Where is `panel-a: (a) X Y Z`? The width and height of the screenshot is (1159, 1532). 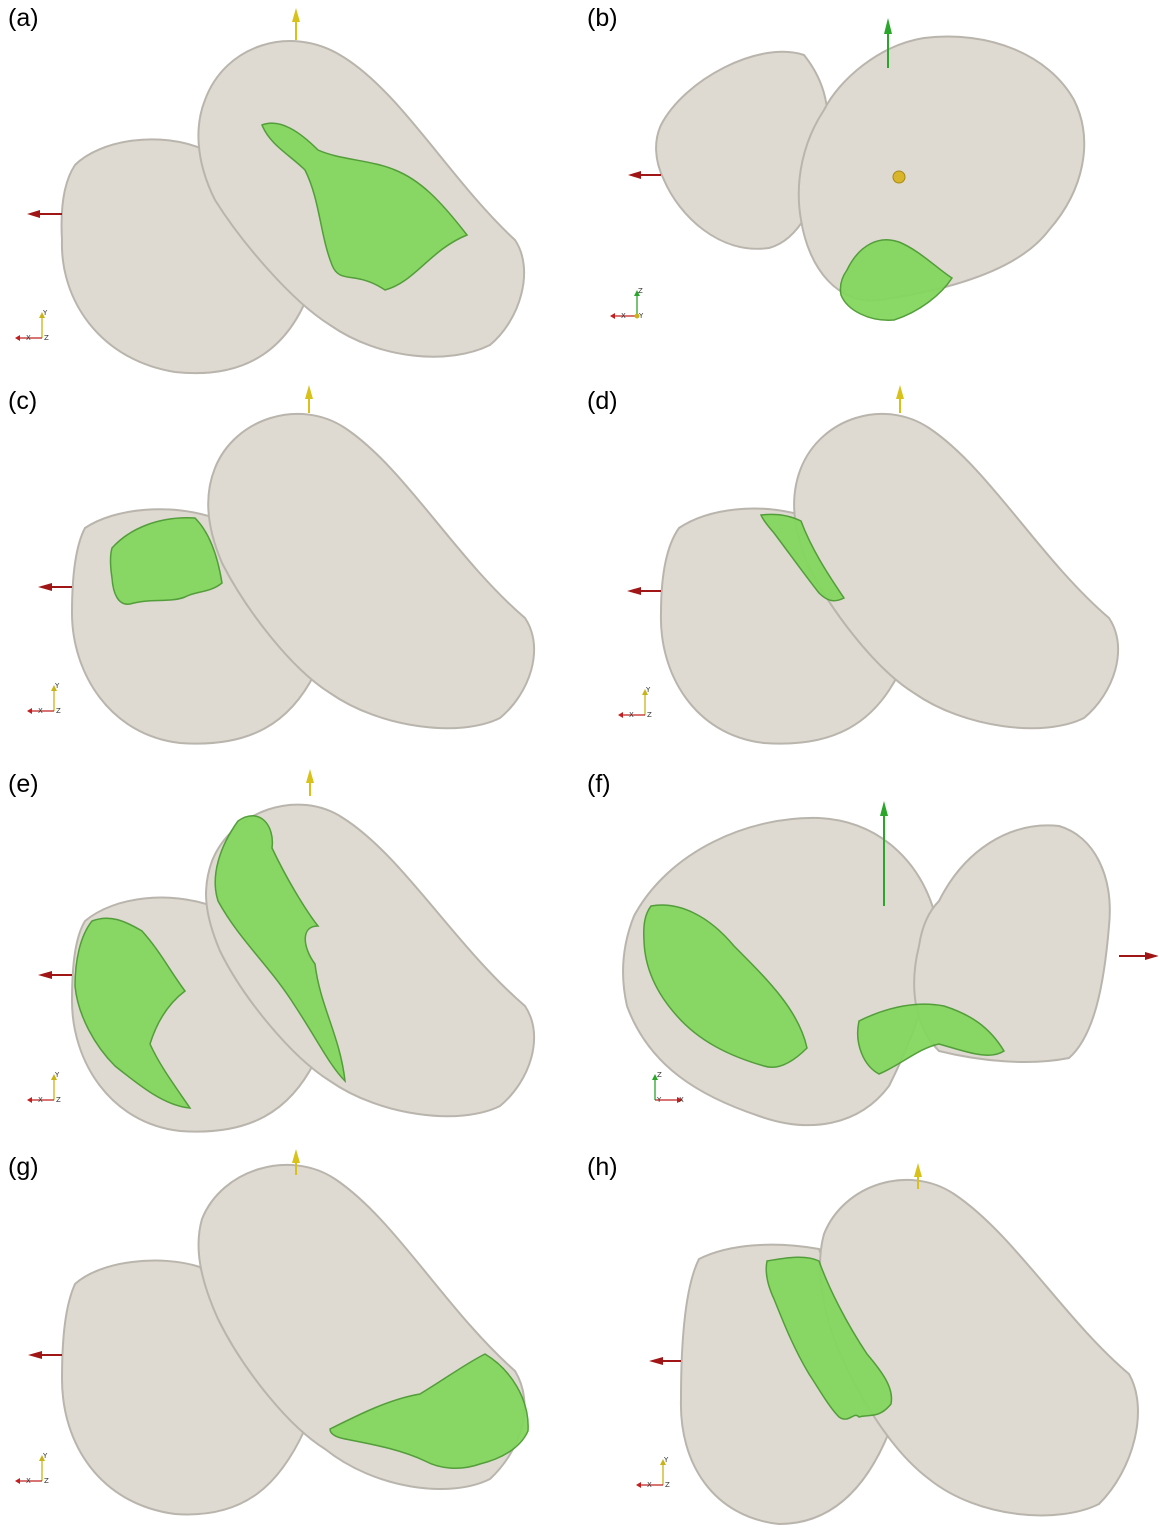 panel-a: (a) X Y Z is located at coordinates (289, 191).